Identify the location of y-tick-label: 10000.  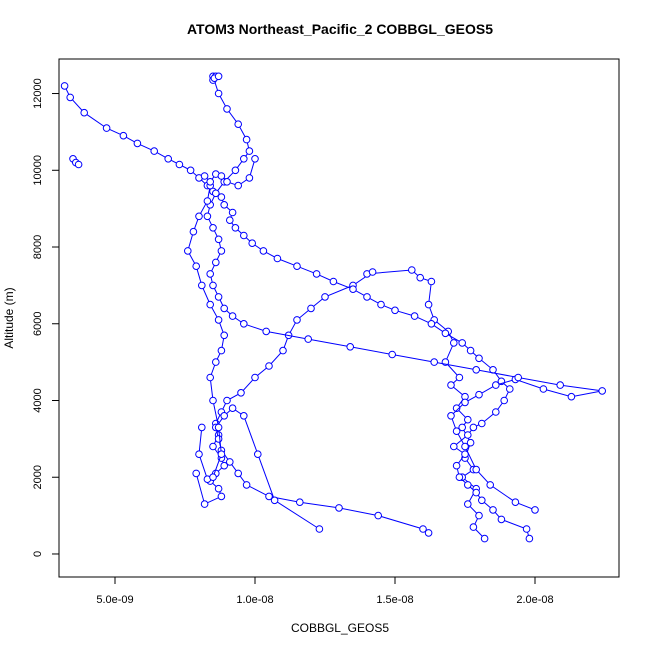
(38, 170).